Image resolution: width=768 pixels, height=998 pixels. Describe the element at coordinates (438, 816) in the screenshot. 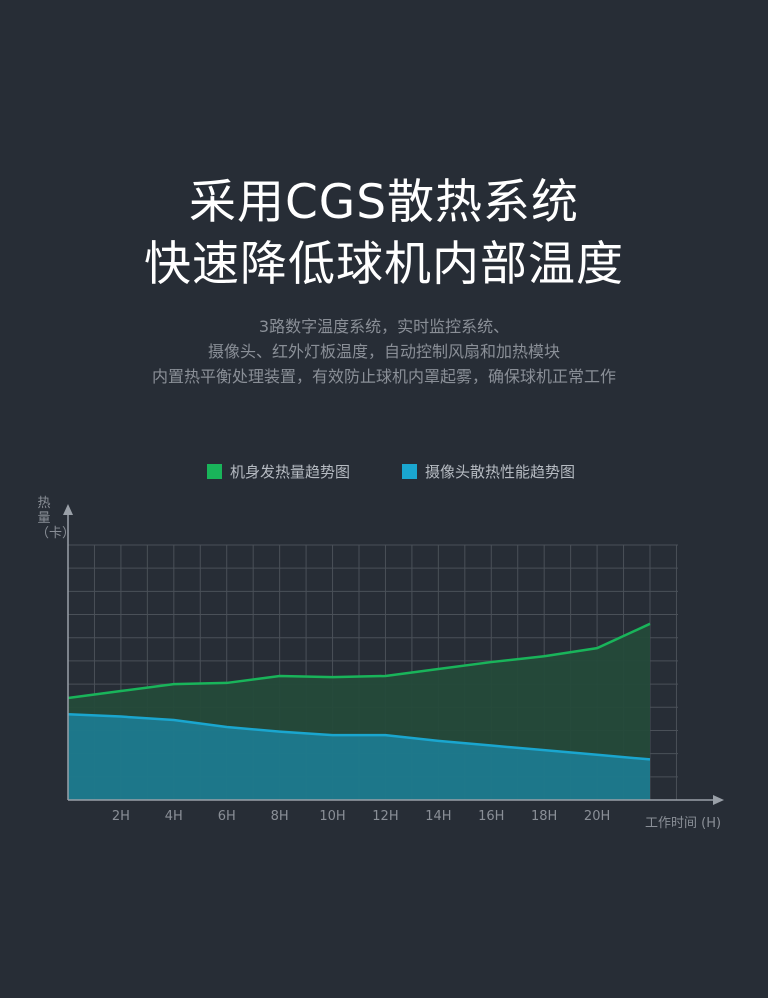

I see `x-tick-label: 14H` at that location.